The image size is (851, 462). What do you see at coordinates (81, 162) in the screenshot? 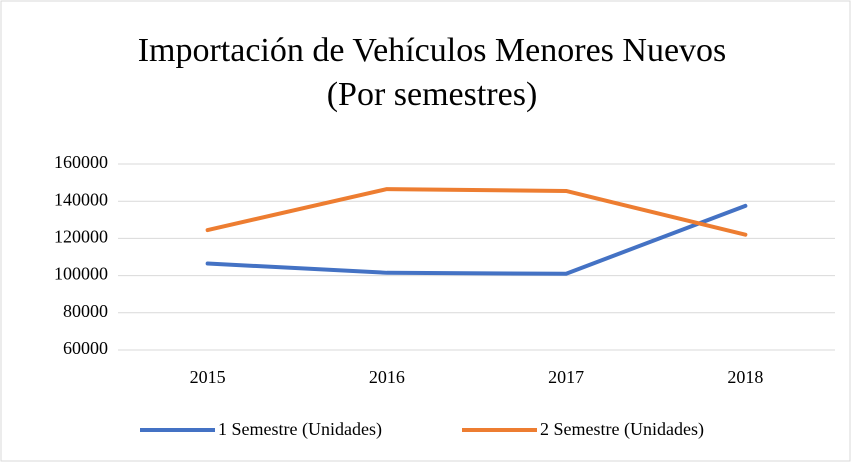
I see `y-tick-label: 160000` at bounding box center [81, 162].